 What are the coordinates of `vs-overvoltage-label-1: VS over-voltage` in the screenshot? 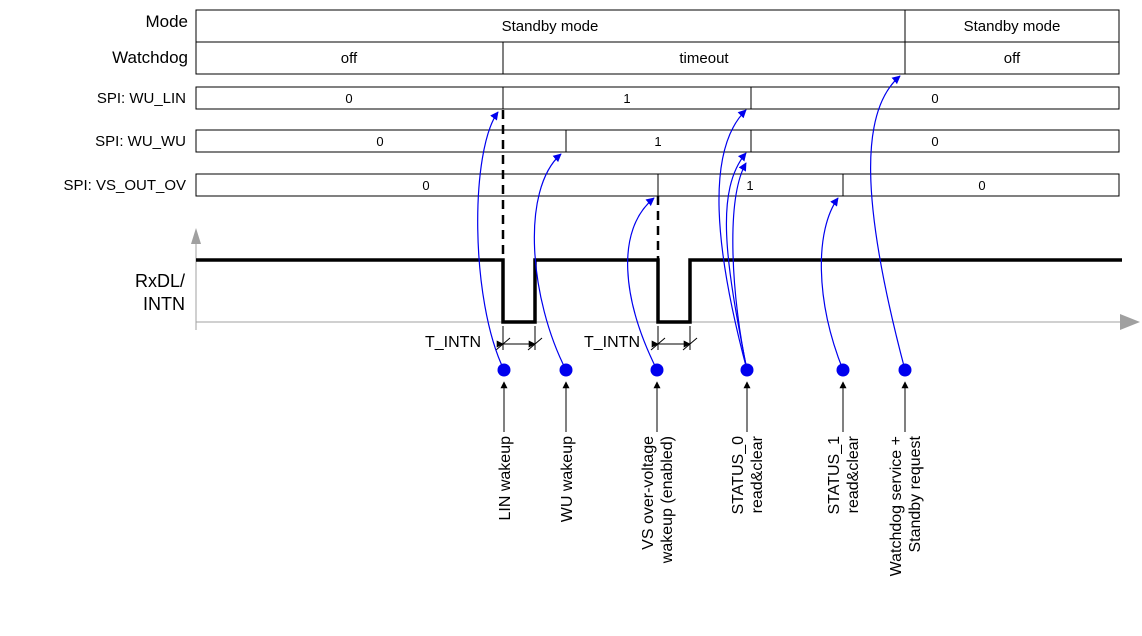 It's located at (648, 493).